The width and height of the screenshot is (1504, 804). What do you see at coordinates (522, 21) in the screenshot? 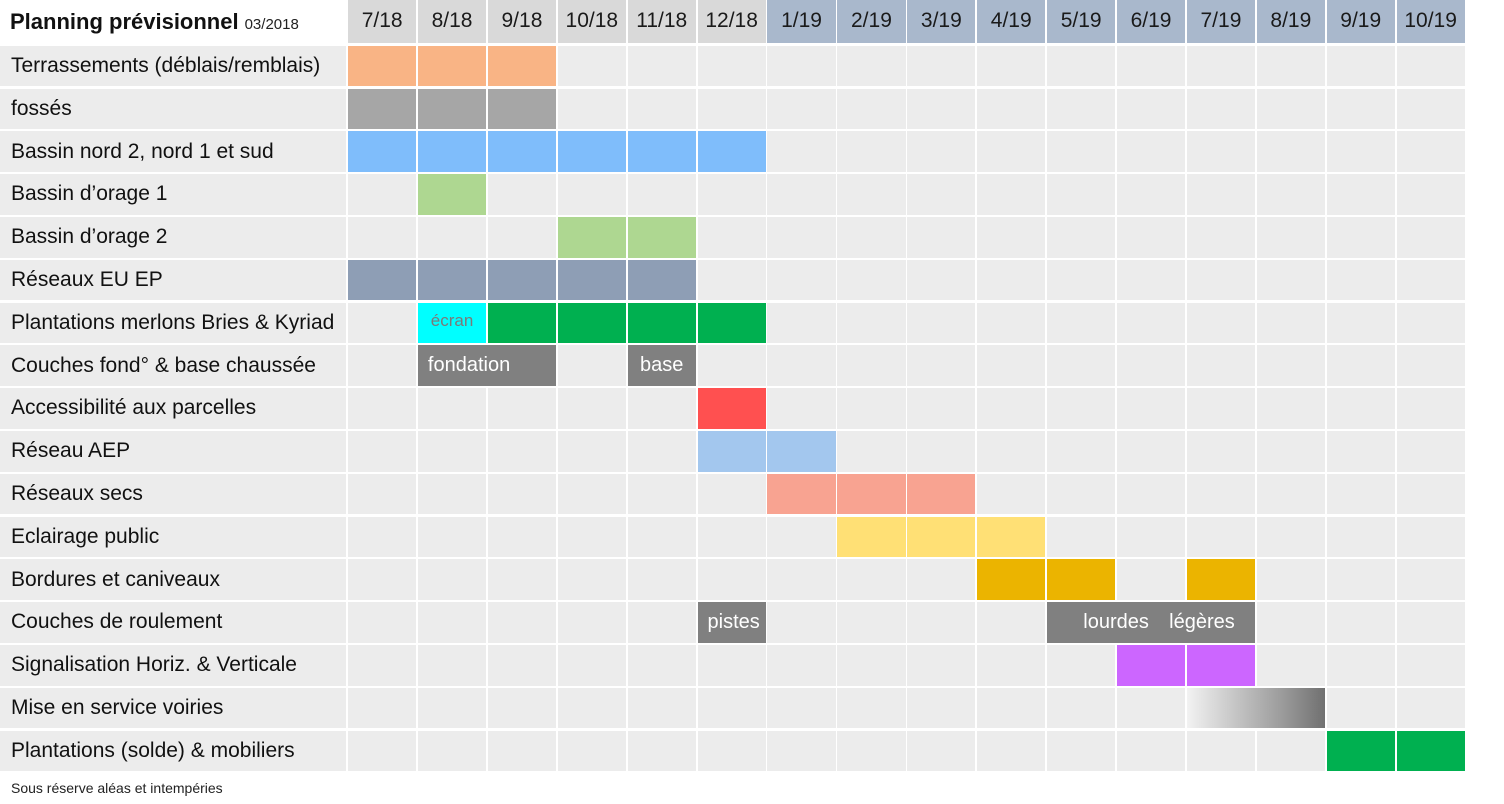
I see `month-header: 9/18` at bounding box center [522, 21].